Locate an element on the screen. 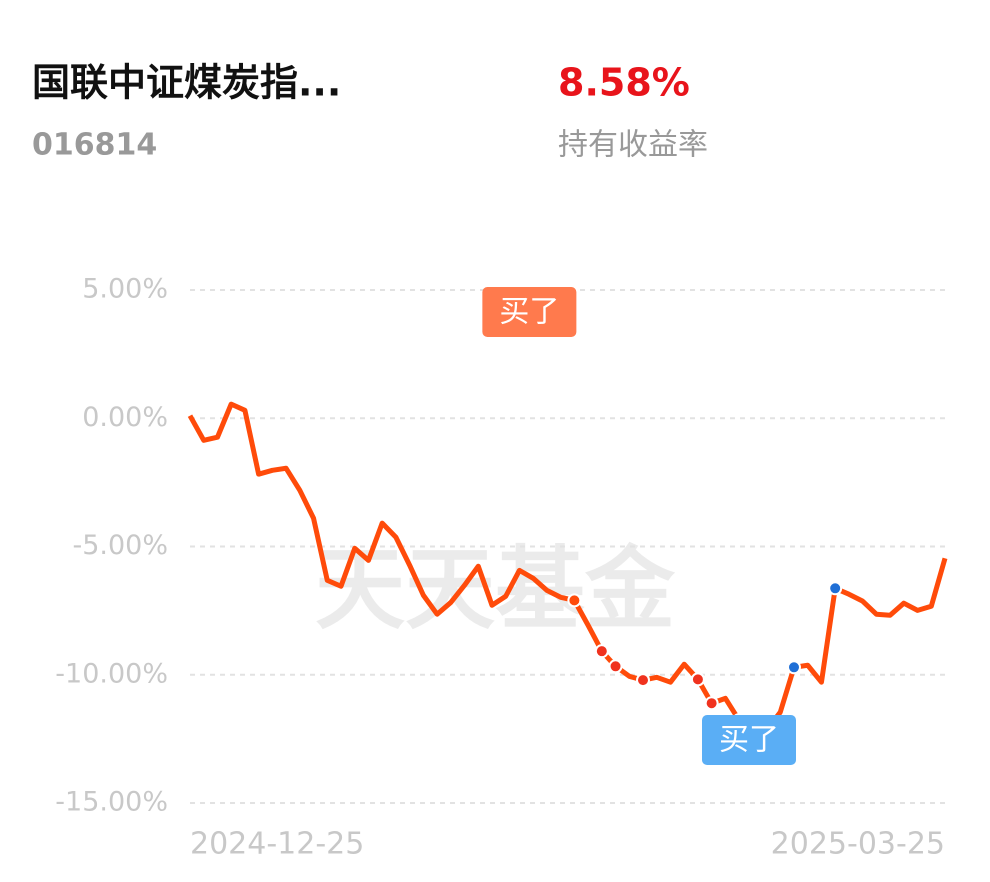  y-tick-label: 5.00% is located at coordinates (125, 289).